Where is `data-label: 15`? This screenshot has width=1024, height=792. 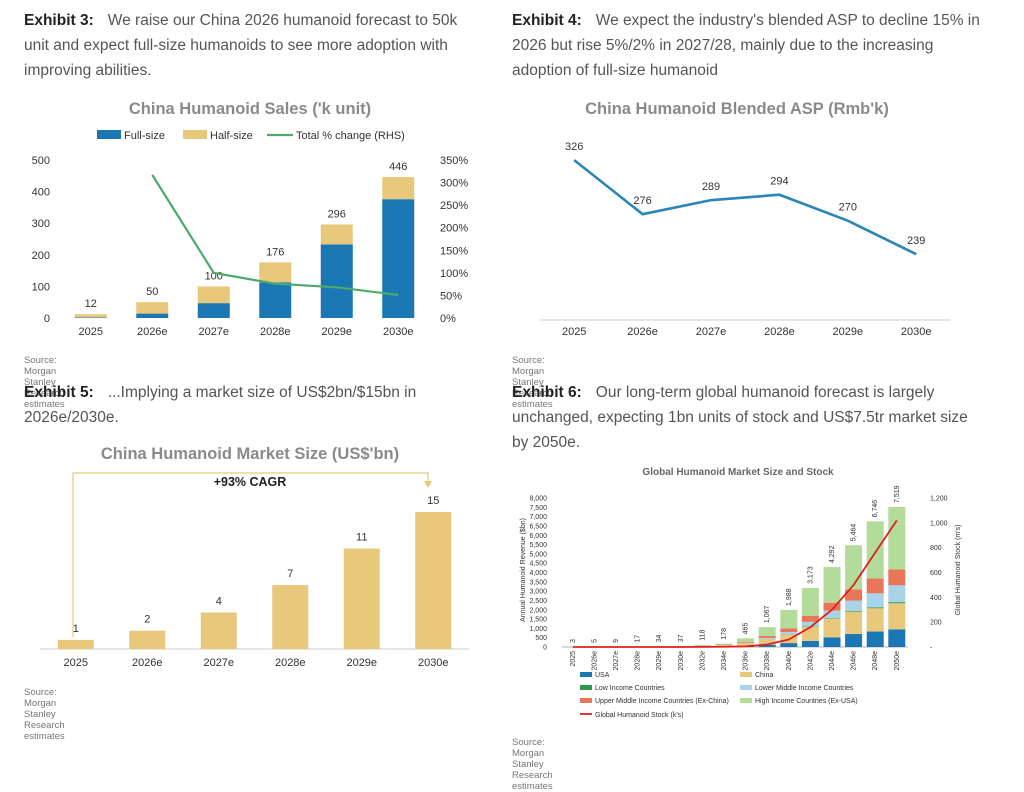
data-label: 15 is located at coordinates (433, 501).